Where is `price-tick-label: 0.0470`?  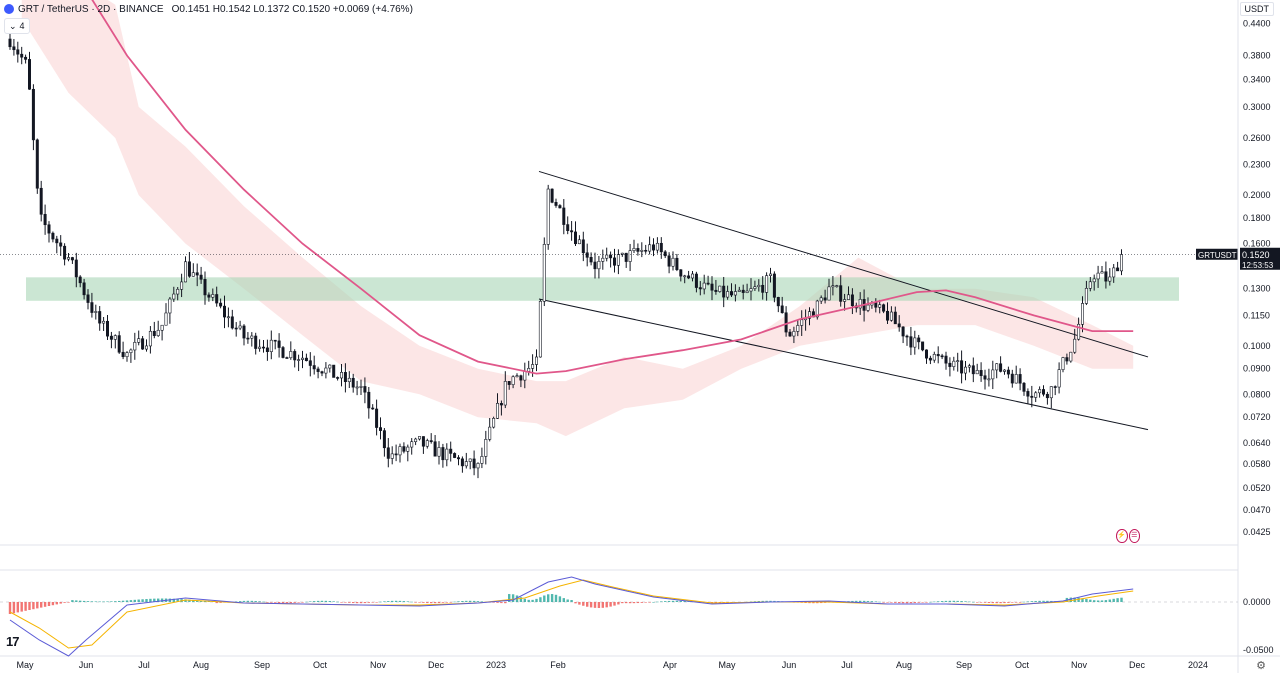 price-tick-label: 0.0470 is located at coordinates (1257, 510).